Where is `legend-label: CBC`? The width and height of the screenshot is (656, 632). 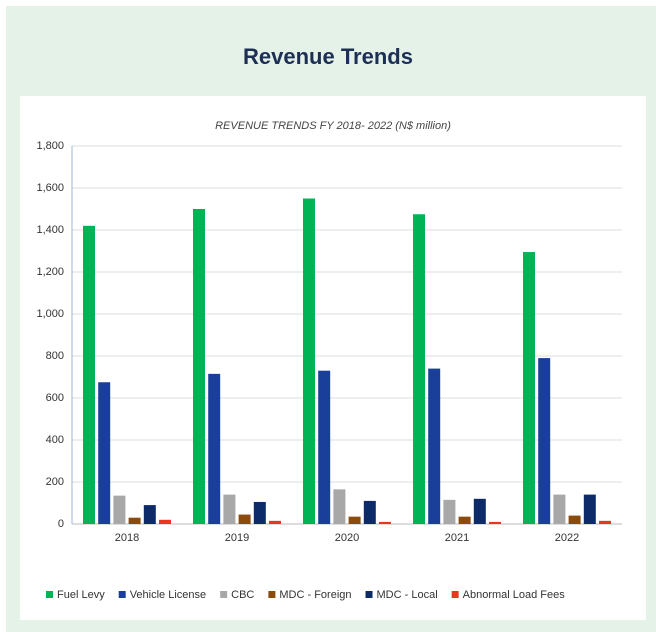
legend-label: CBC is located at coordinates (242, 595).